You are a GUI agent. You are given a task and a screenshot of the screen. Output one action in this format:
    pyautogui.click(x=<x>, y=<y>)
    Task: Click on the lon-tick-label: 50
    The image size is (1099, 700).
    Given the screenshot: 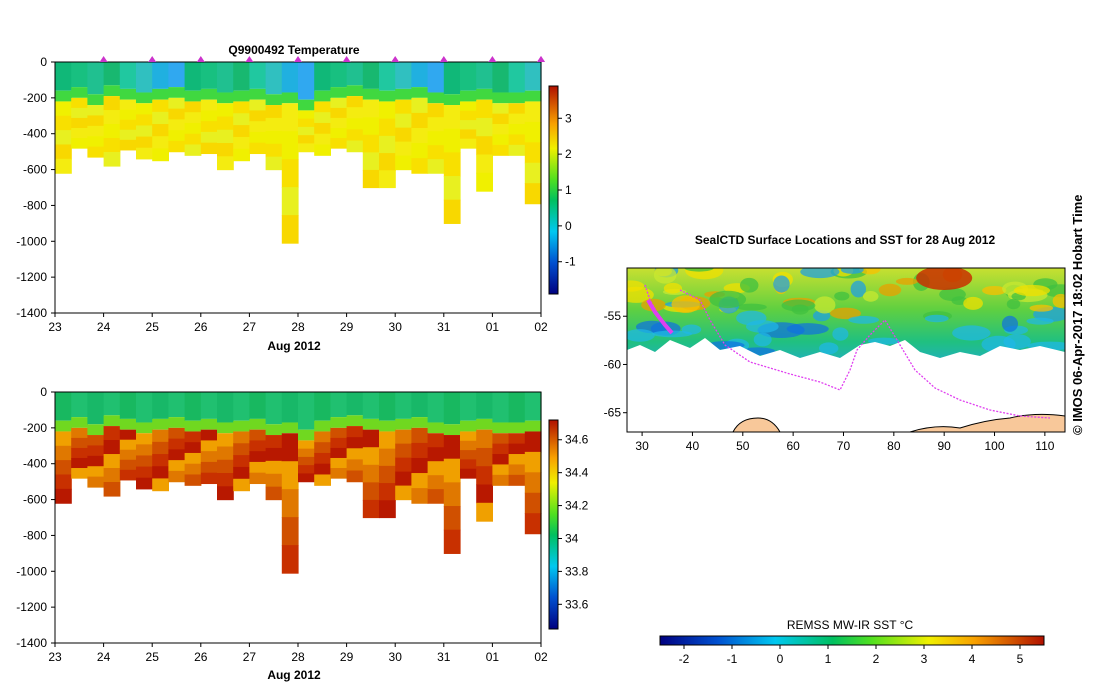 What is the action you would take?
    pyautogui.click(x=743, y=446)
    